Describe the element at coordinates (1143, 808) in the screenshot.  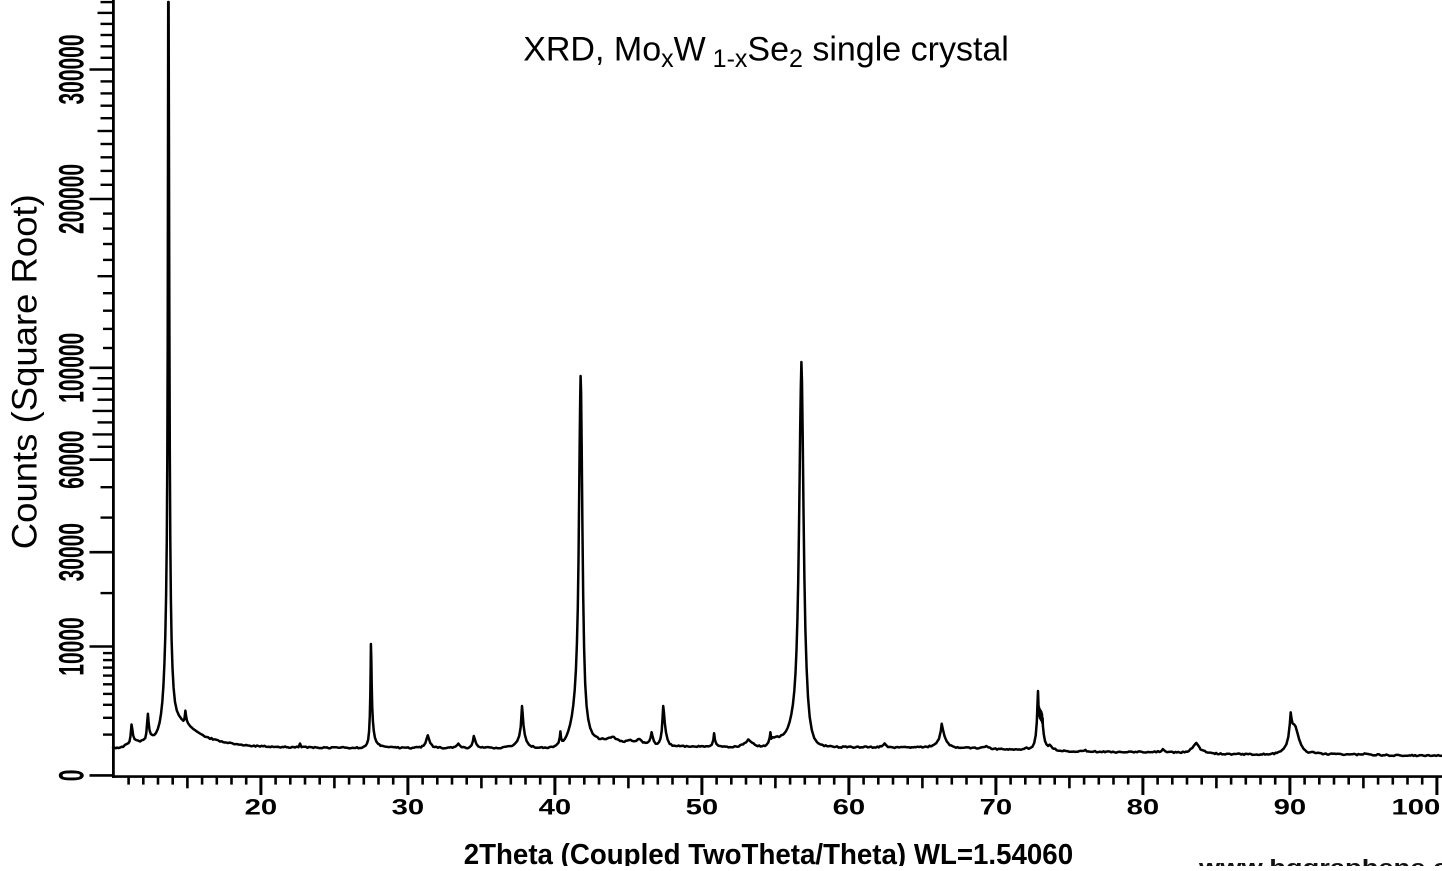
I see `svg-text: 80` at that location.